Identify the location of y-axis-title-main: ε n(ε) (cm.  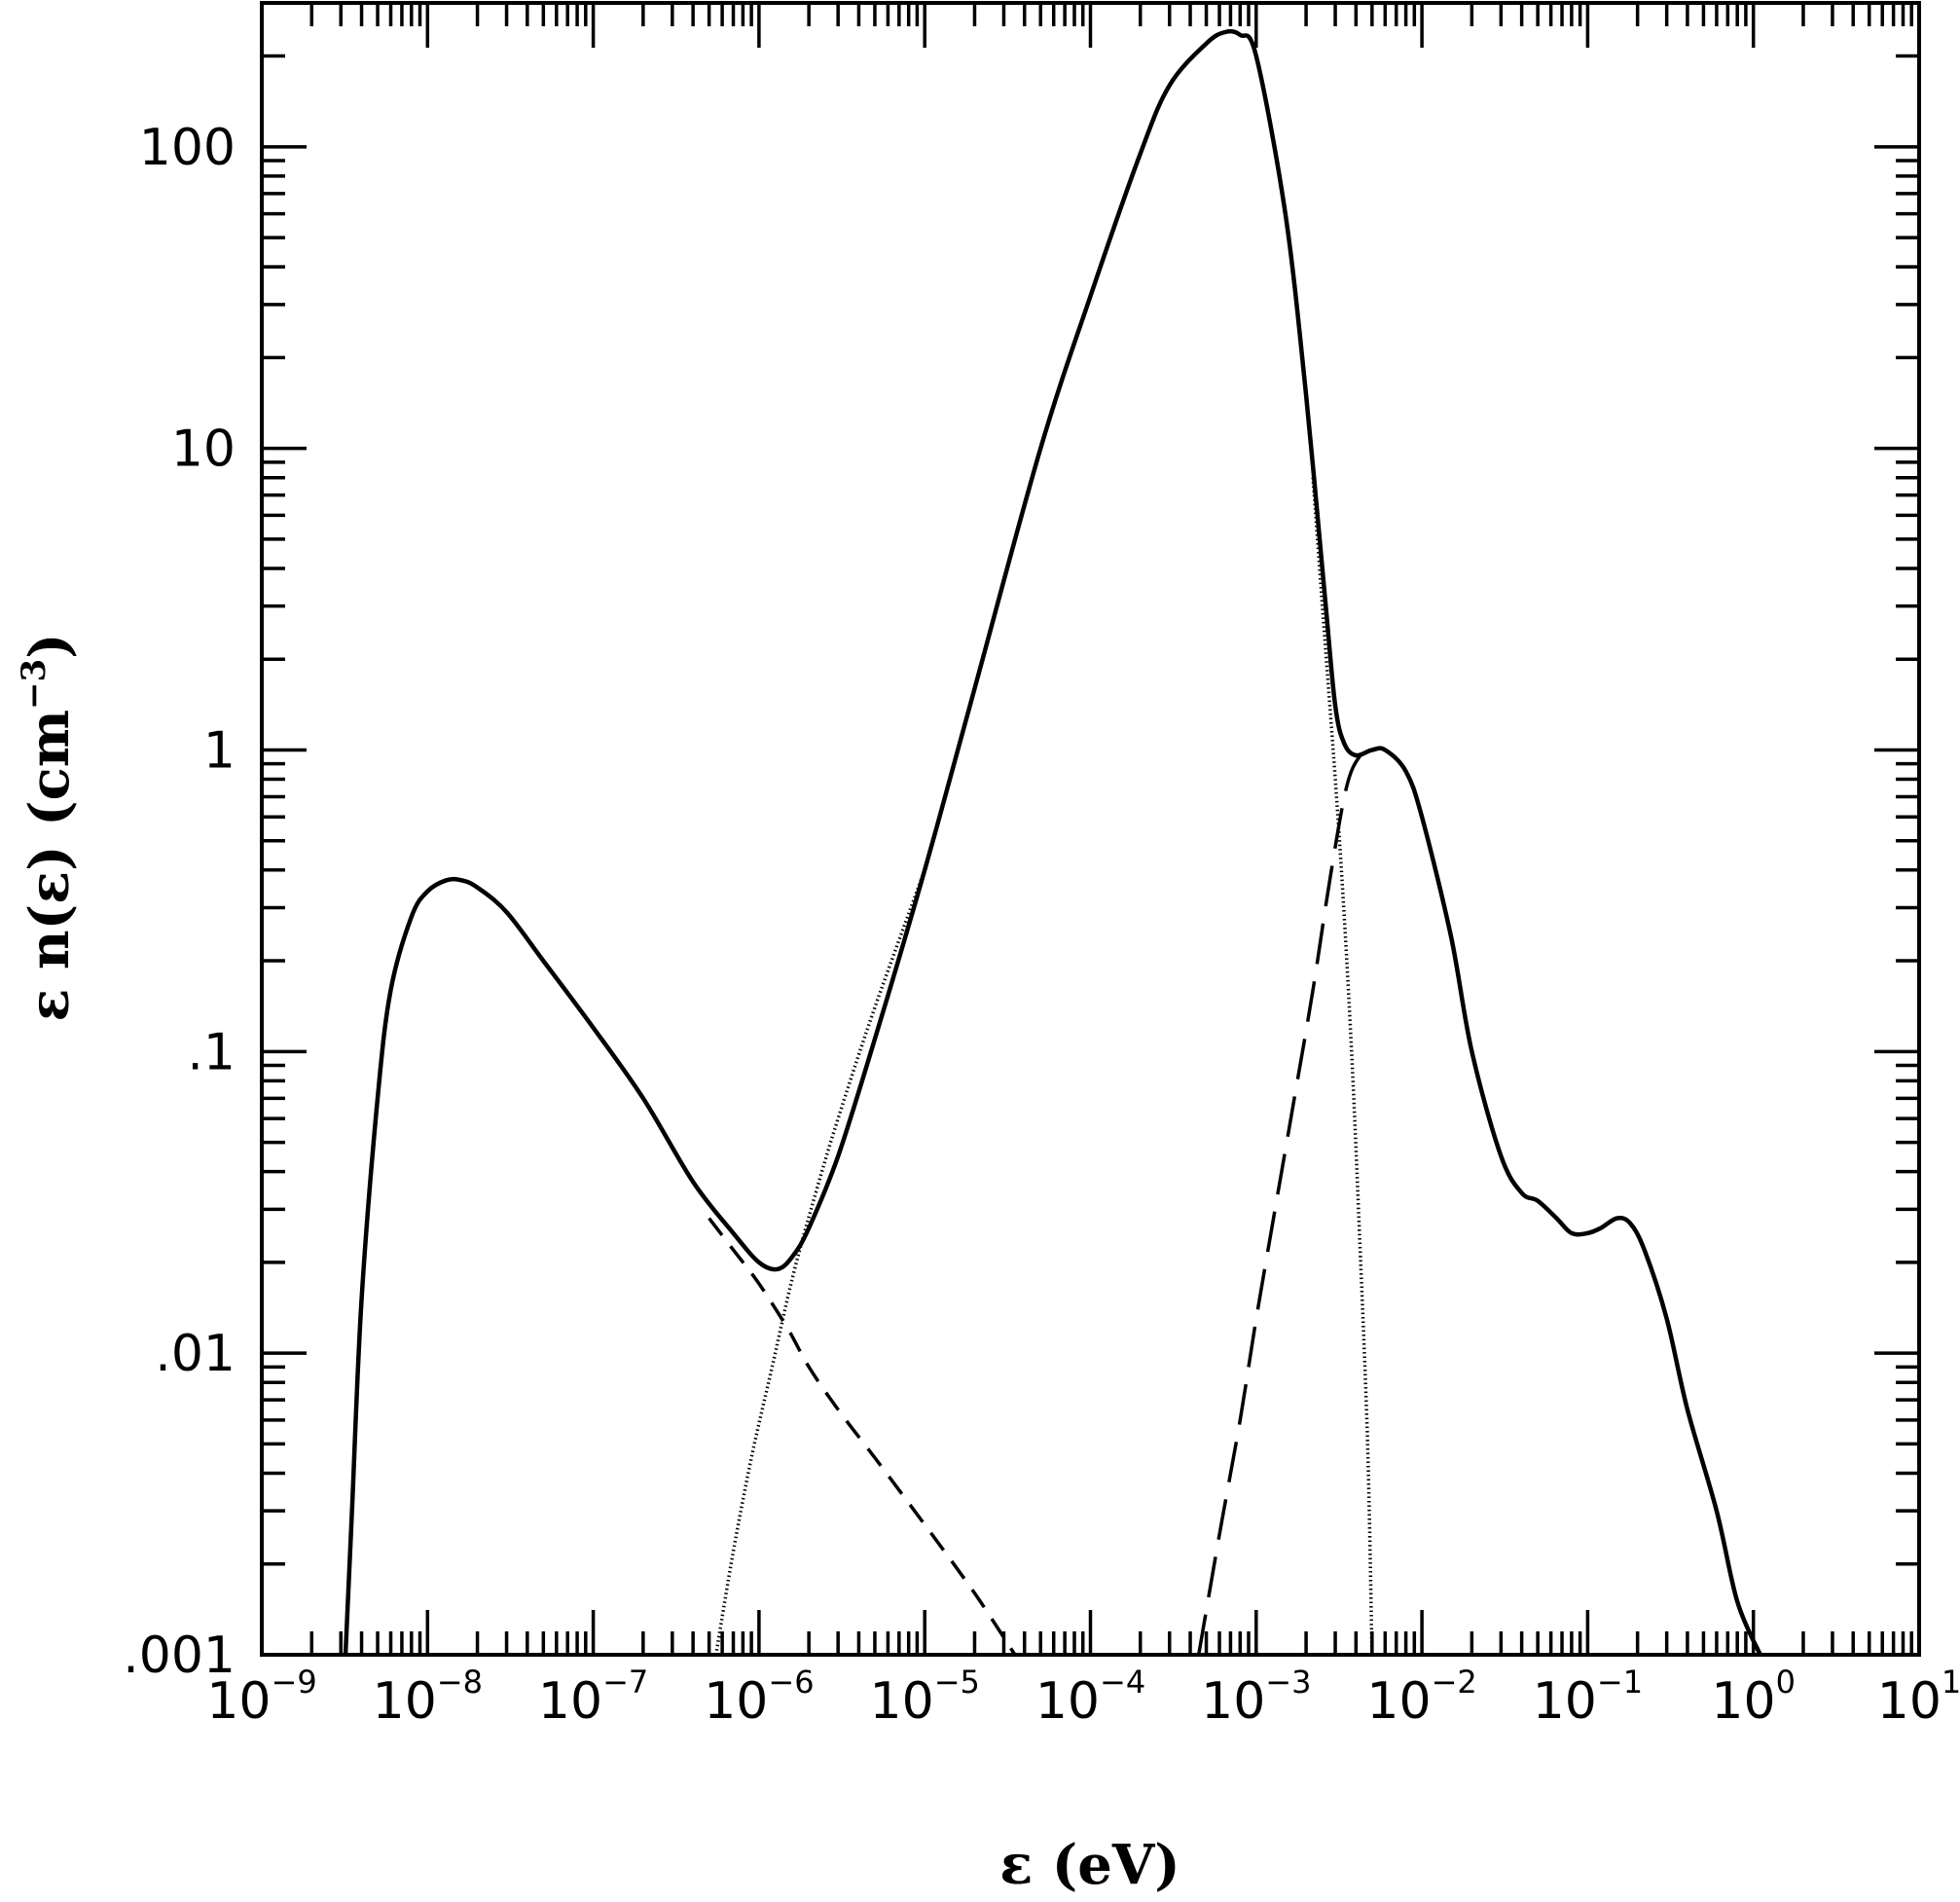
(50, 866).